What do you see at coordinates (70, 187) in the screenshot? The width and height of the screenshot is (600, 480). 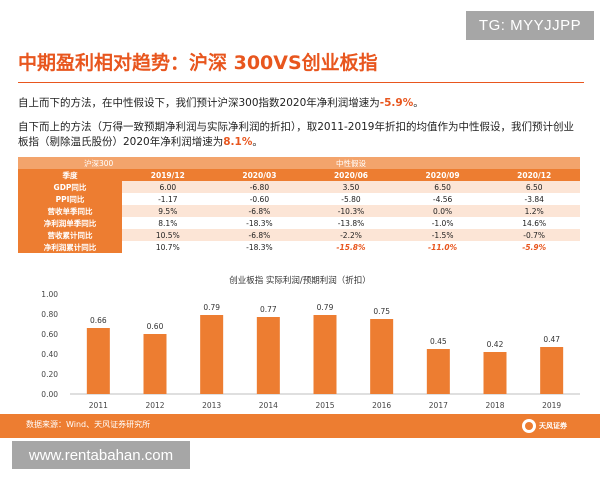 I see `row-label: GDP同比` at bounding box center [70, 187].